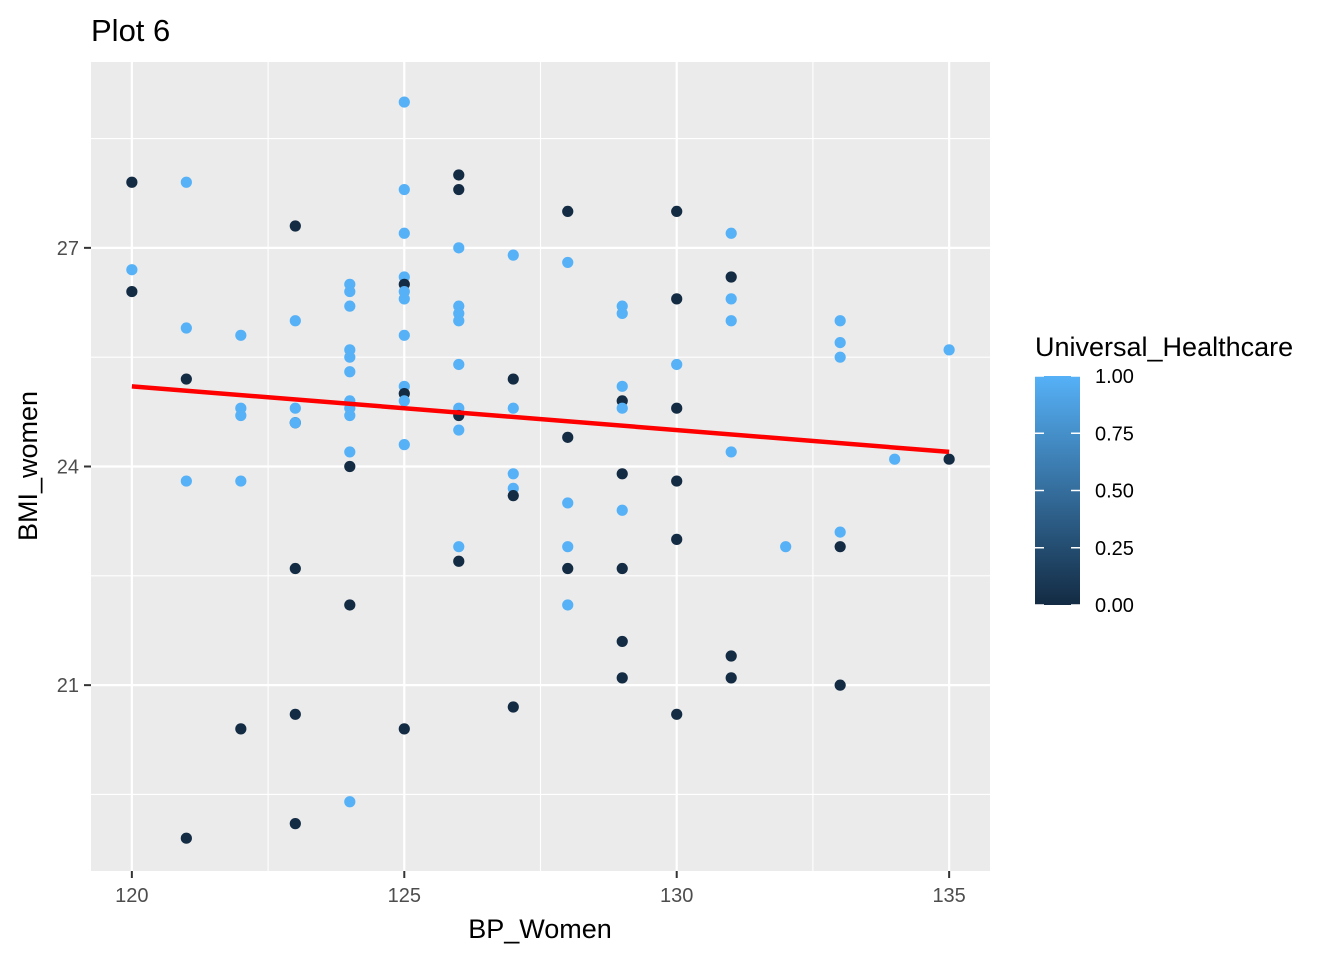 The width and height of the screenshot is (1344, 960). Describe the element at coordinates (676, 896) in the screenshot. I see `x-tick-label: 130` at that location.